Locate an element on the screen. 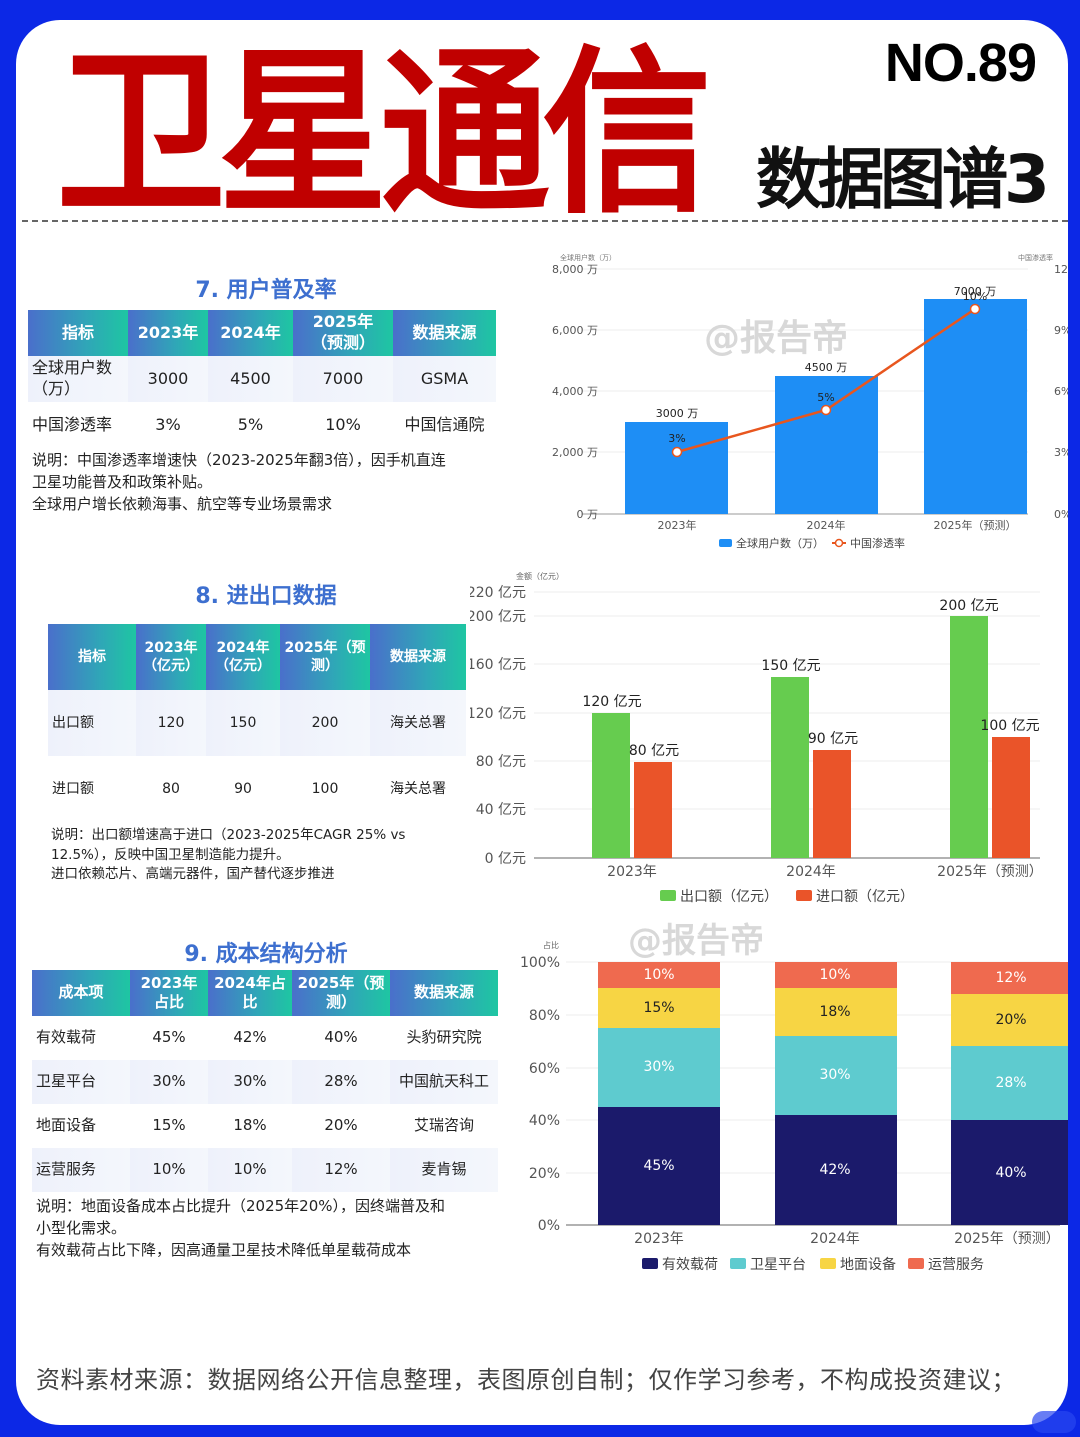  cell: 80 is located at coordinates (171, 788).